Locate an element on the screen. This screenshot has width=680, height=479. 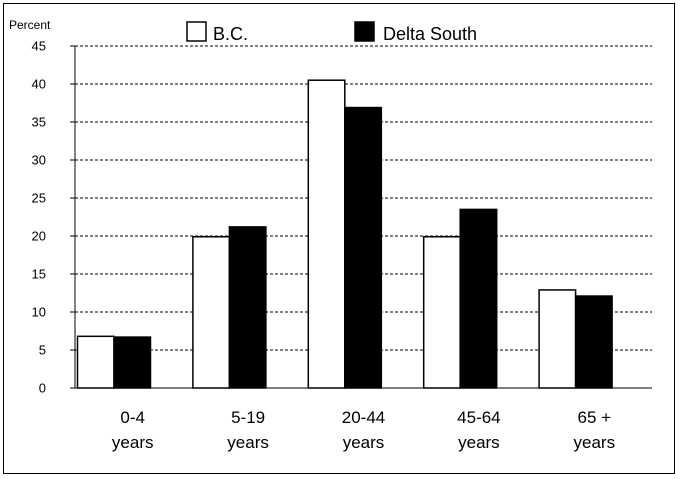
x-category-label: 20-44 is located at coordinates (363, 417).